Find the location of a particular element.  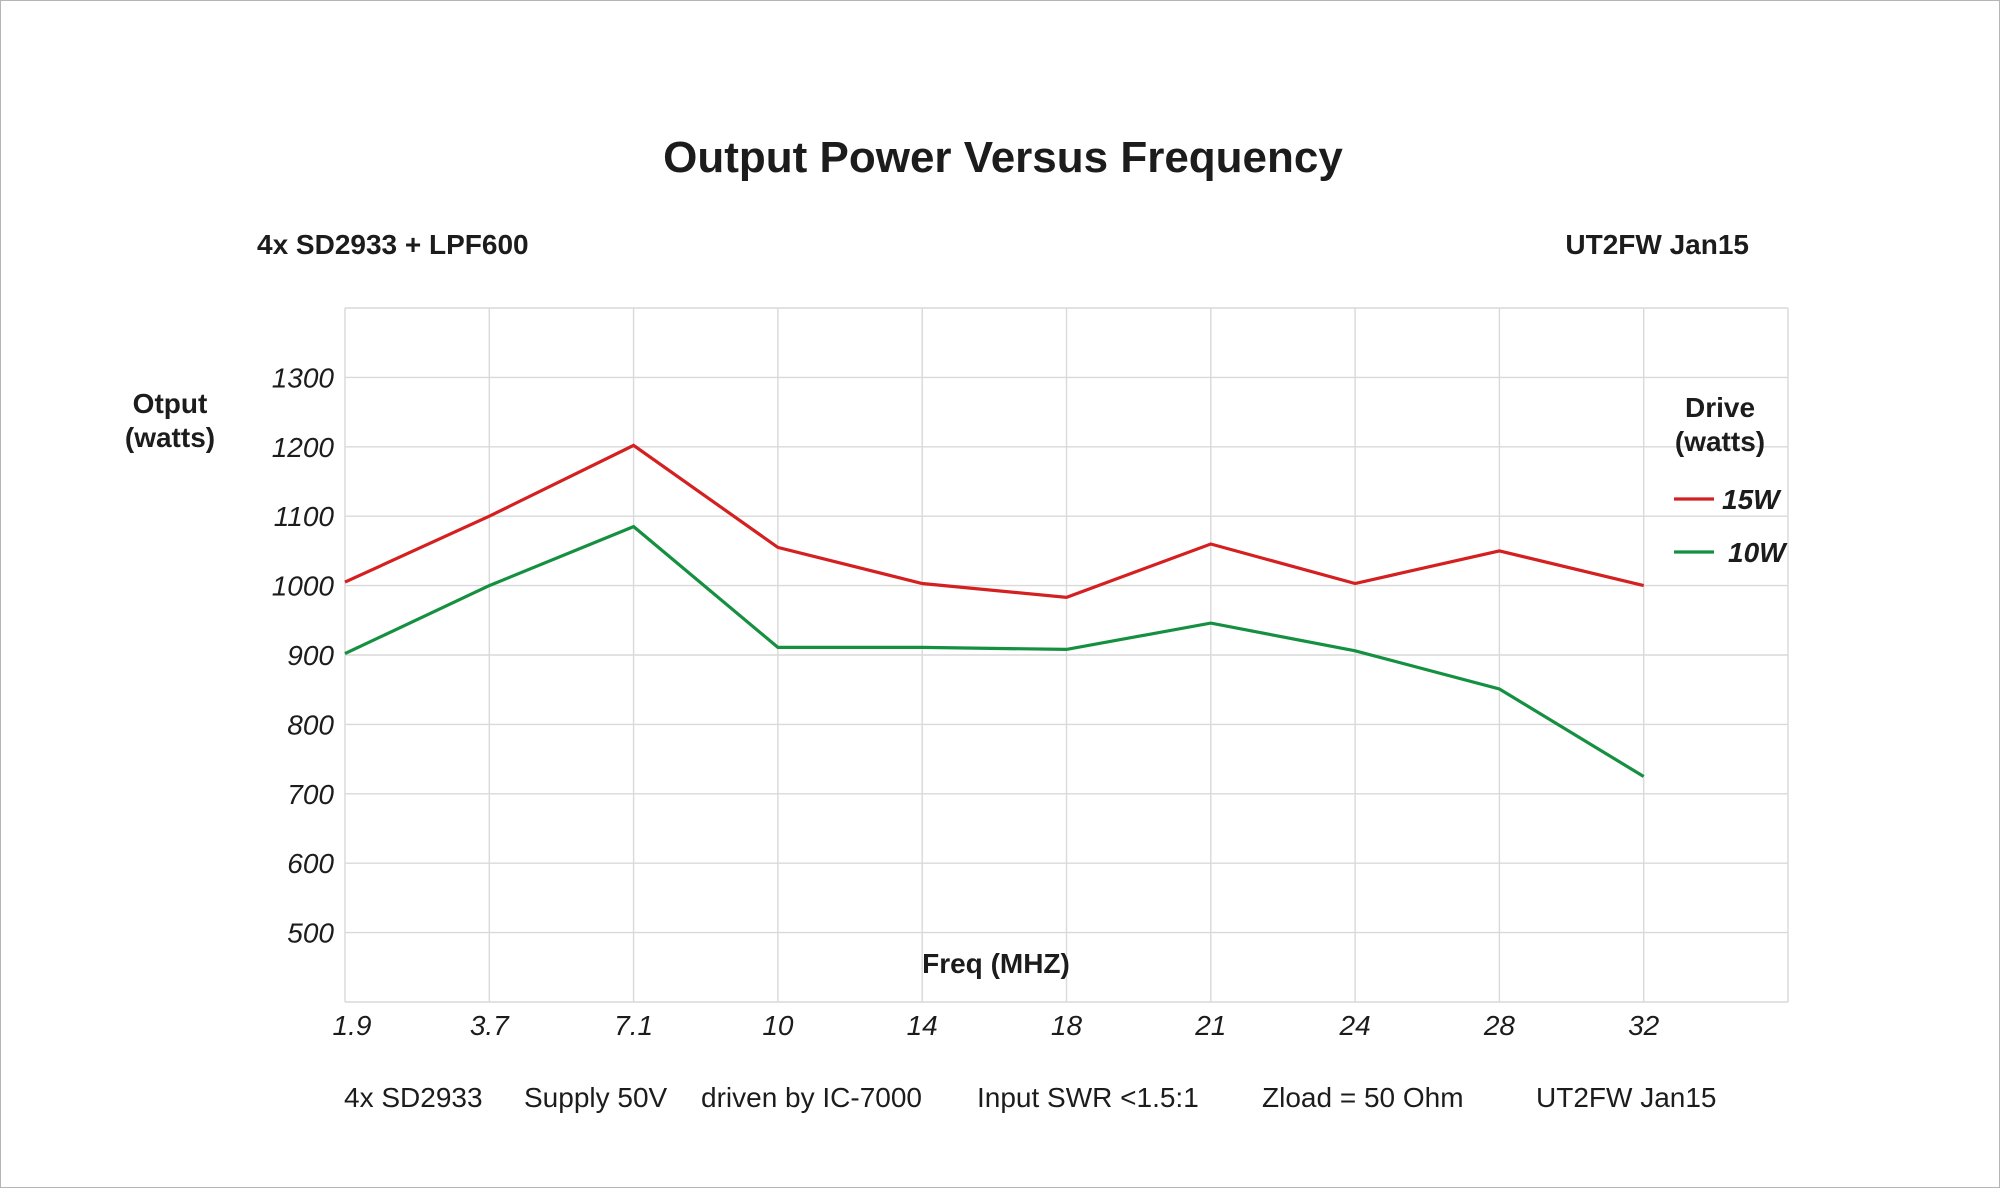

footer-note: 4x SD2933 is located at coordinates (413, 1097).